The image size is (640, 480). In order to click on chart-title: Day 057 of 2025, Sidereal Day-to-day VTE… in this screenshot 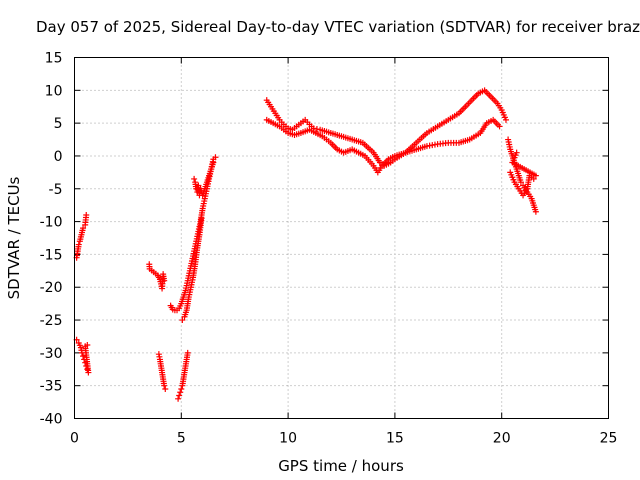, I will do `click(338, 27)`.